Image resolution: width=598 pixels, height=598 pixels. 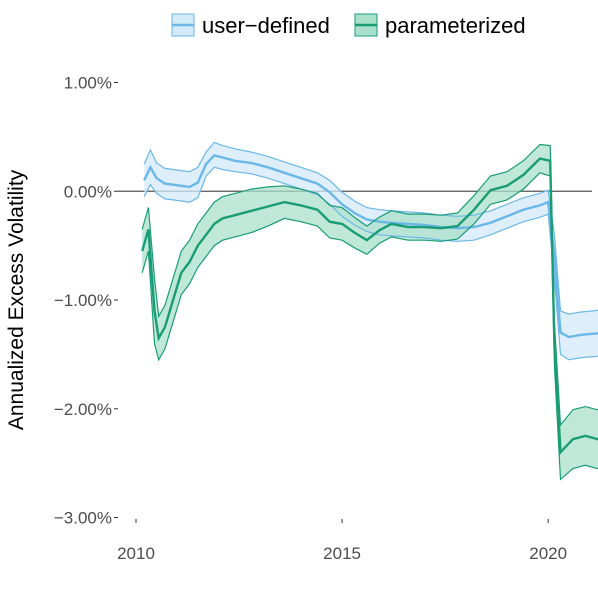 What do you see at coordinates (16, 299) in the screenshot?
I see `y-axis-title: Annualized Excess Volatility` at bounding box center [16, 299].